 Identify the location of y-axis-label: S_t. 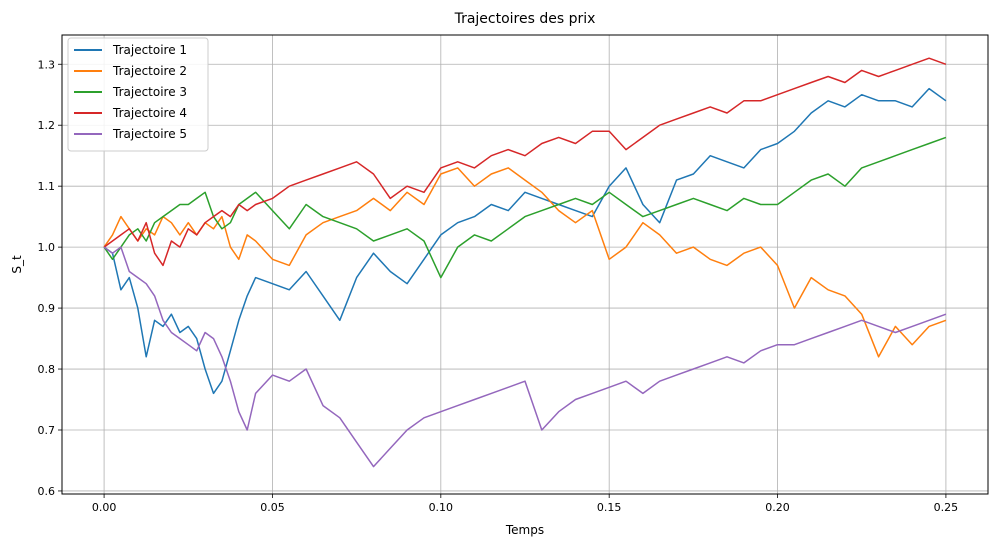
(17, 264).